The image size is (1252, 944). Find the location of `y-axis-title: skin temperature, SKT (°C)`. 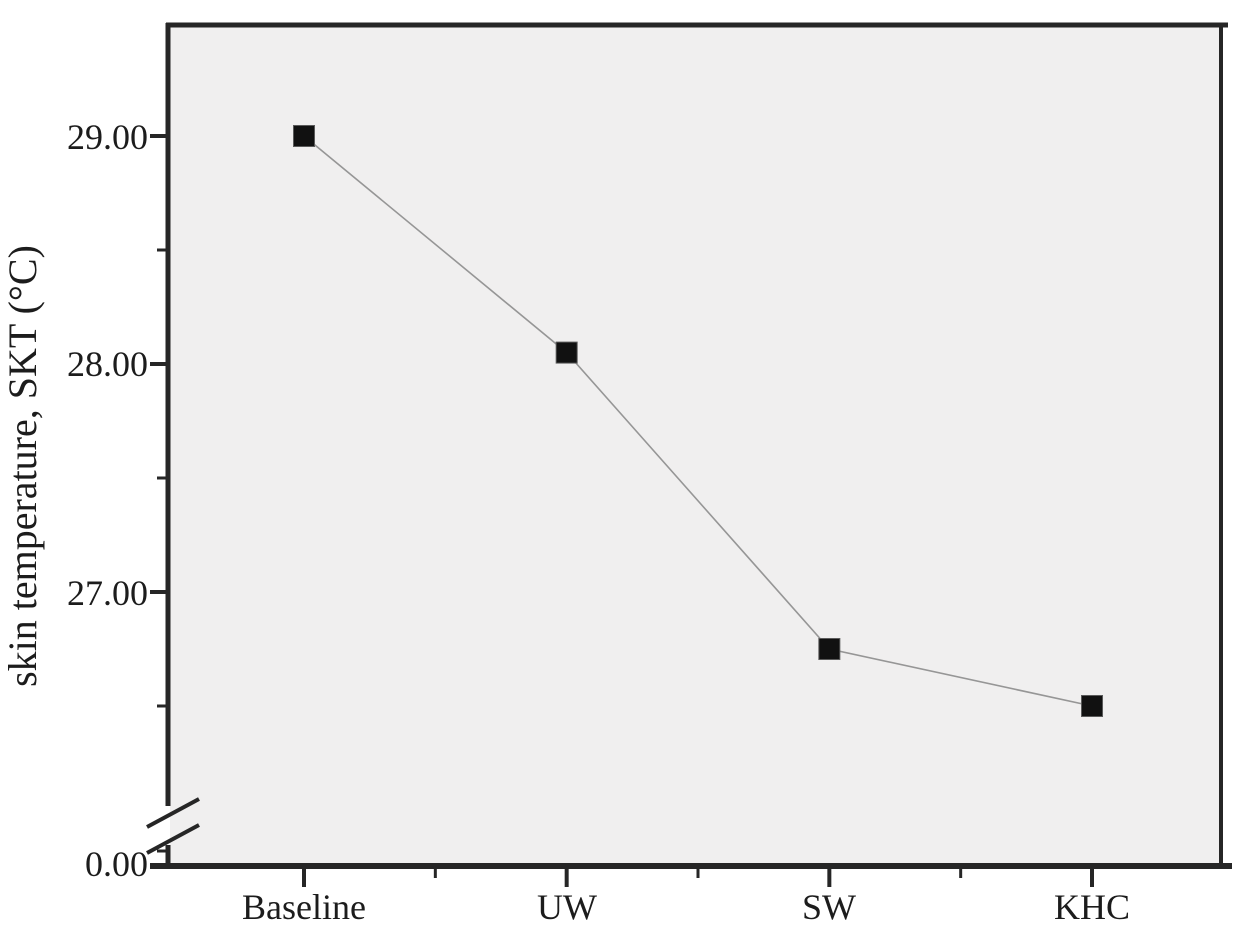

y-axis-title: skin temperature, SKT (°C) is located at coordinates (22, 466).